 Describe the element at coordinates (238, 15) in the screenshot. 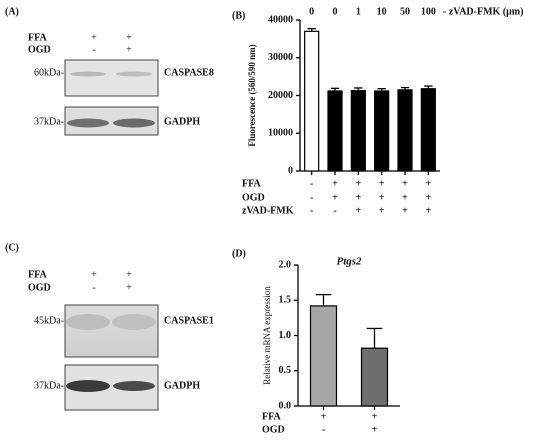

I see `panel-label: (B)` at that location.